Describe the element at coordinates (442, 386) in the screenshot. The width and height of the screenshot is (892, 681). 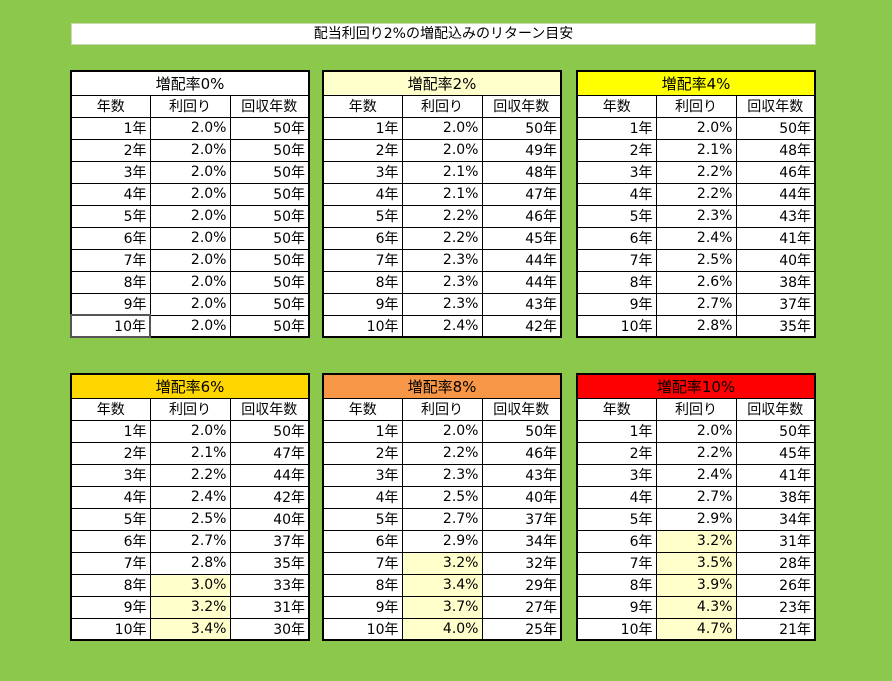
I see `table-heading: 増配率8%` at that location.